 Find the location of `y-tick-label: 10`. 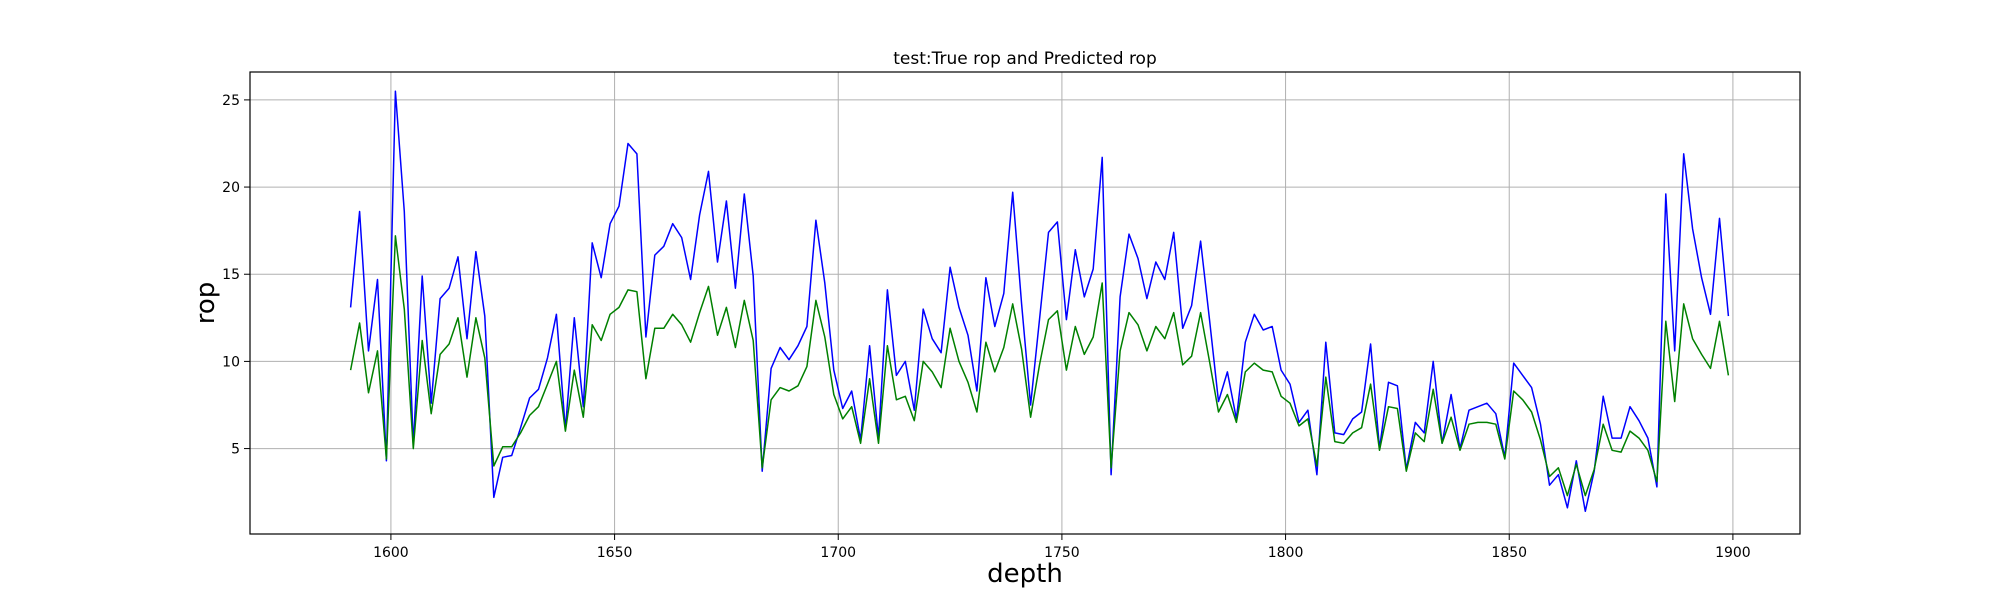

y-tick-label: 10 is located at coordinates (231, 362).